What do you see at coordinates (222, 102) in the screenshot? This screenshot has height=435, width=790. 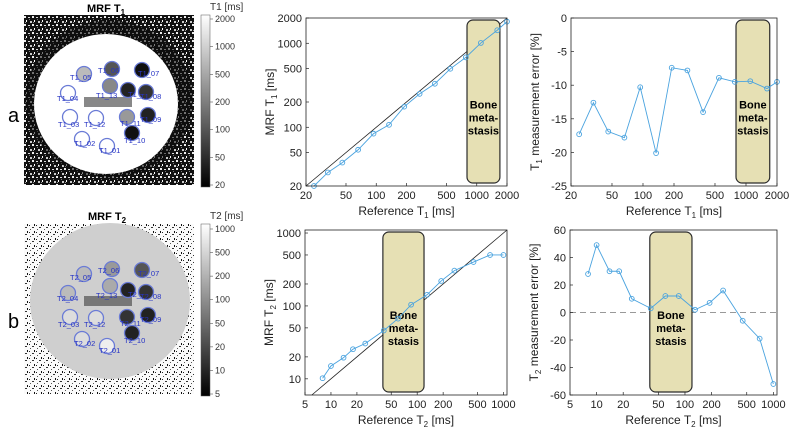 I see `colorbar-a-ticks: 2000 1000 500 200 100 50 20` at bounding box center [222, 102].